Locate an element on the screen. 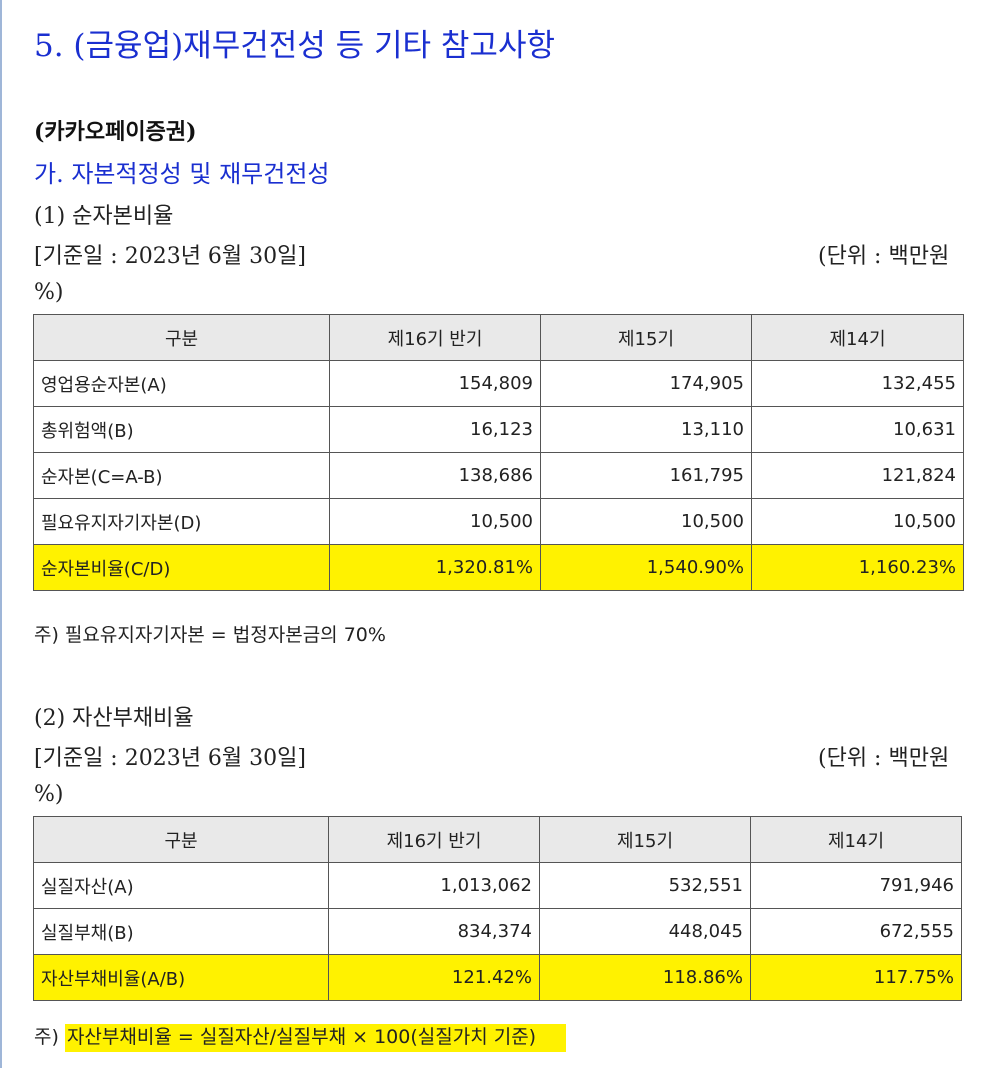 Image resolution: width=984 pixels, height=1068 pixels. cell-value: 791,946 is located at coordinates (856, 885).